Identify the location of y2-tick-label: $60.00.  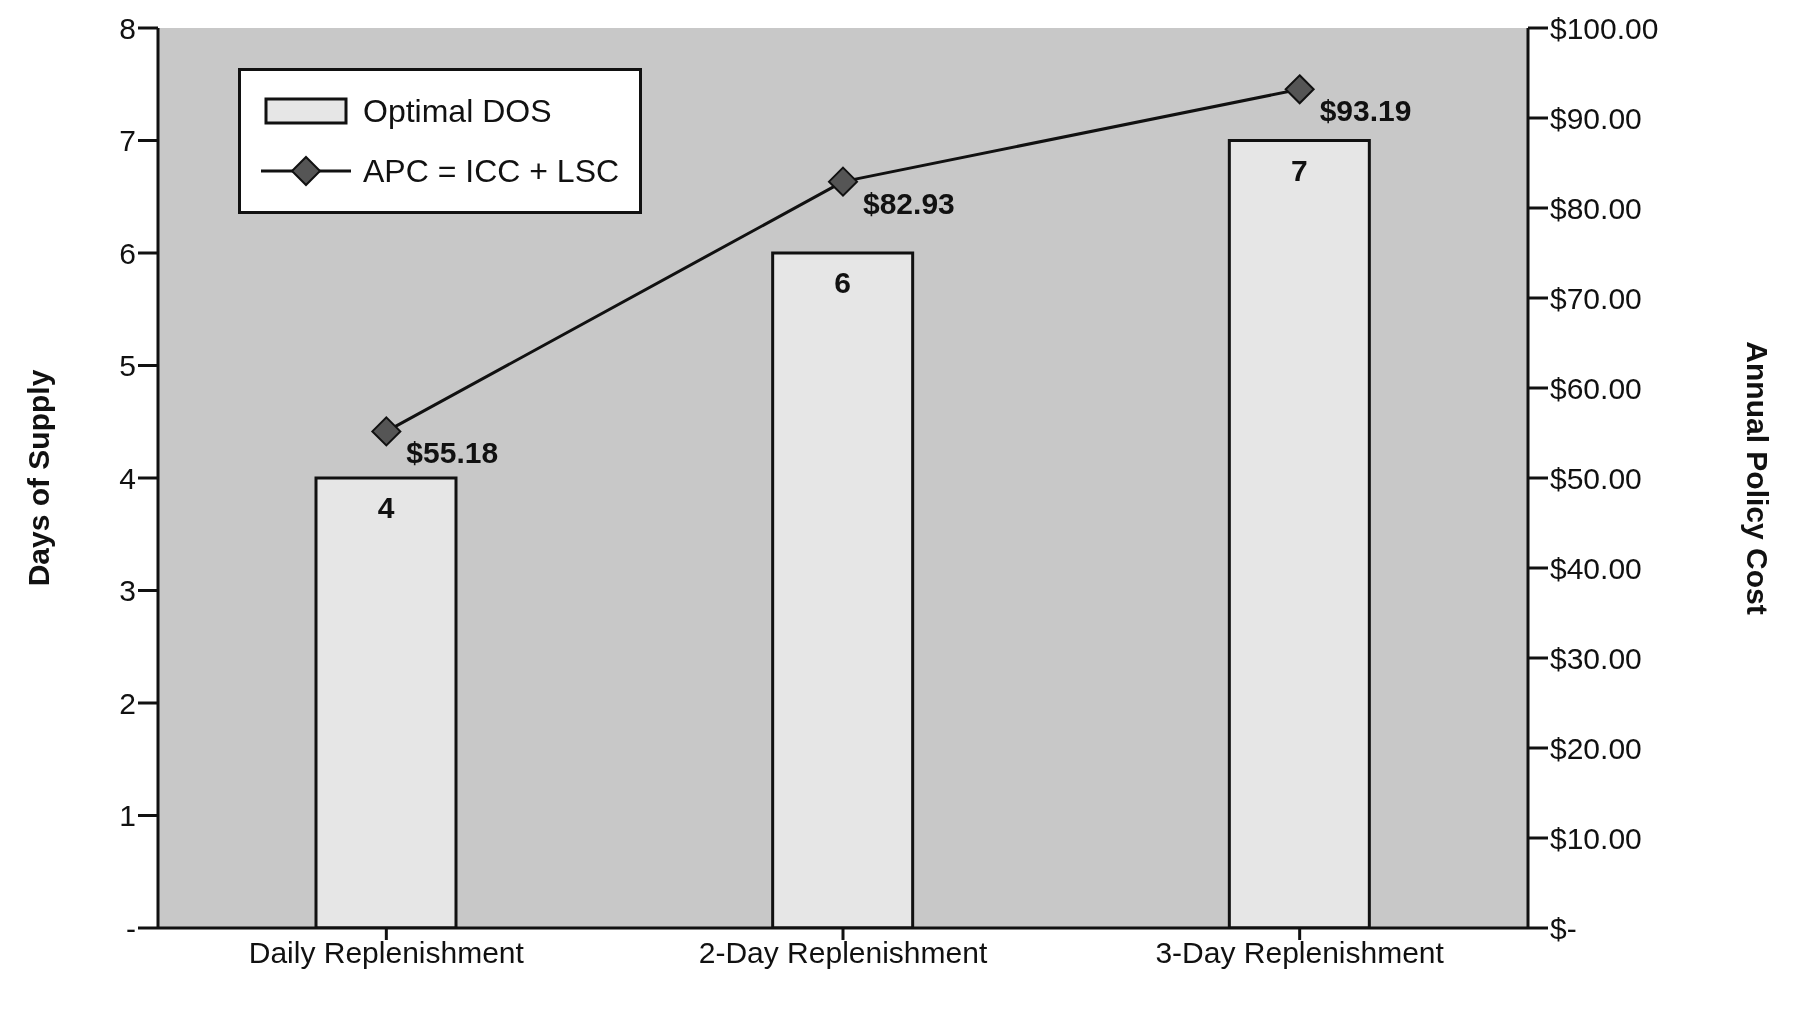
(1596, 388).